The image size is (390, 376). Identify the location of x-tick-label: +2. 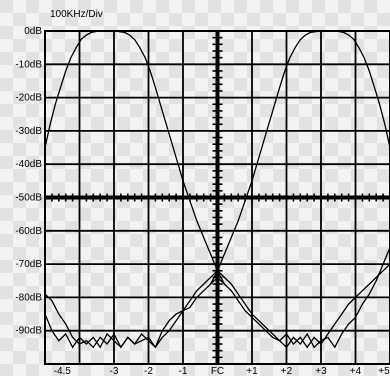
(287, 371).